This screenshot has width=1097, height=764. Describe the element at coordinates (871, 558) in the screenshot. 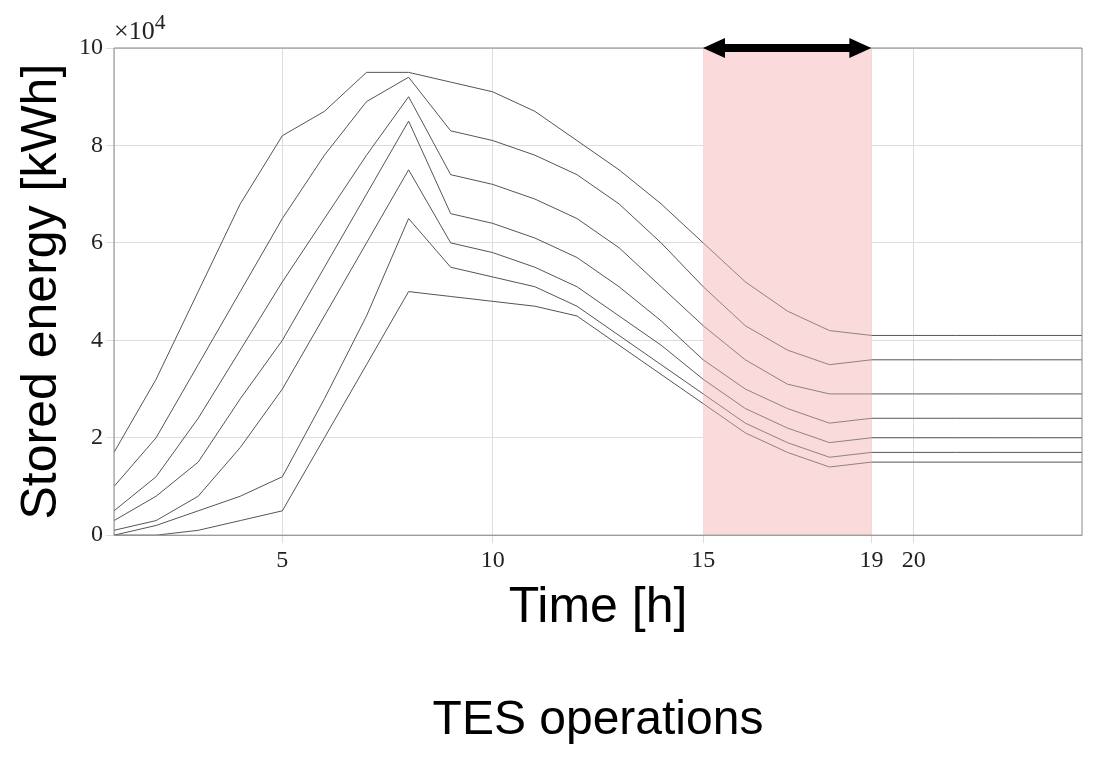

I see `x-tick-label: 19` at that location.